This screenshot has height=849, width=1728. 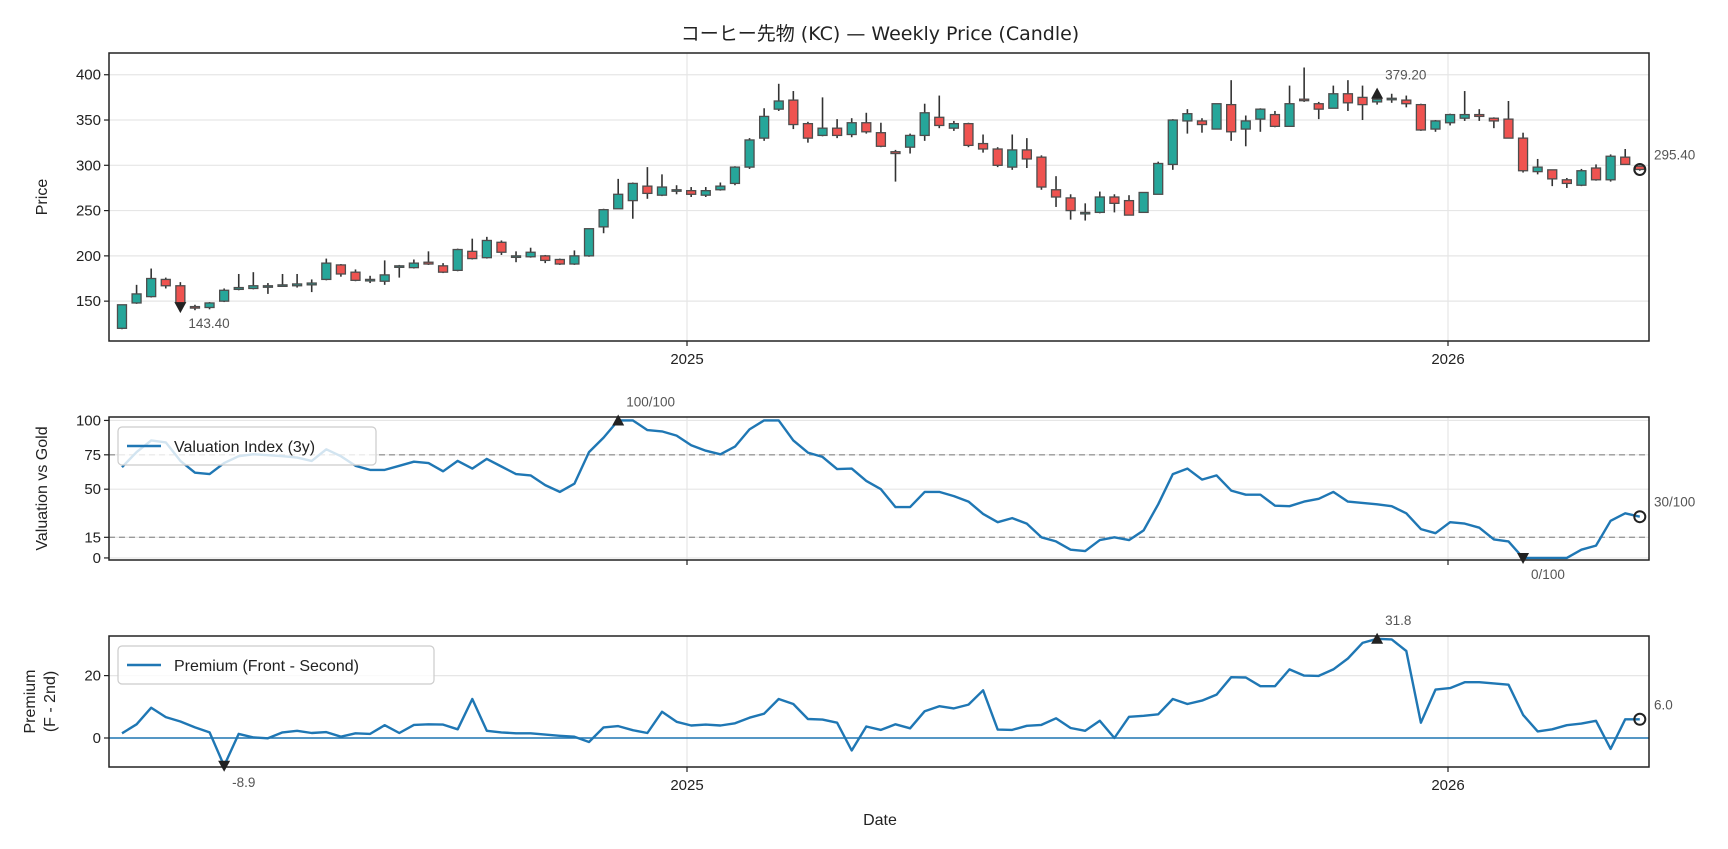 What do you see at coordinates (97, 558) in the screenshot?
I see `y-tick-label: 0` at bounding box center [97, 558].